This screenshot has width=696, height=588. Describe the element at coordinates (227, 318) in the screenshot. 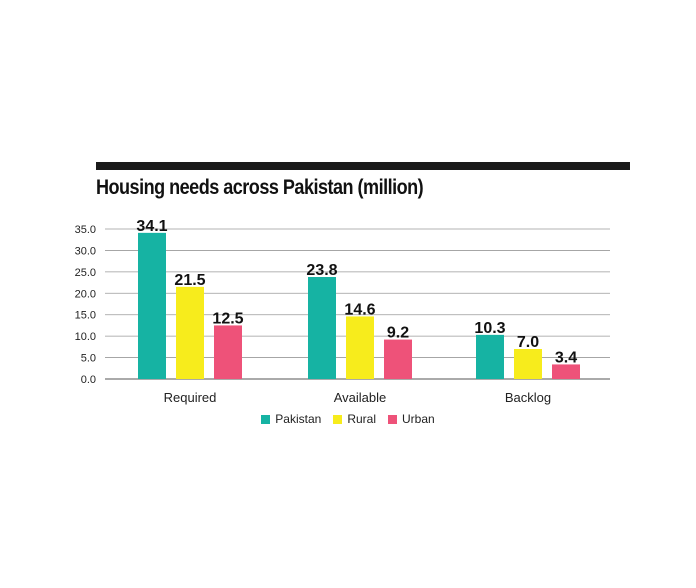

I see `data-label: 12.5` at that location.